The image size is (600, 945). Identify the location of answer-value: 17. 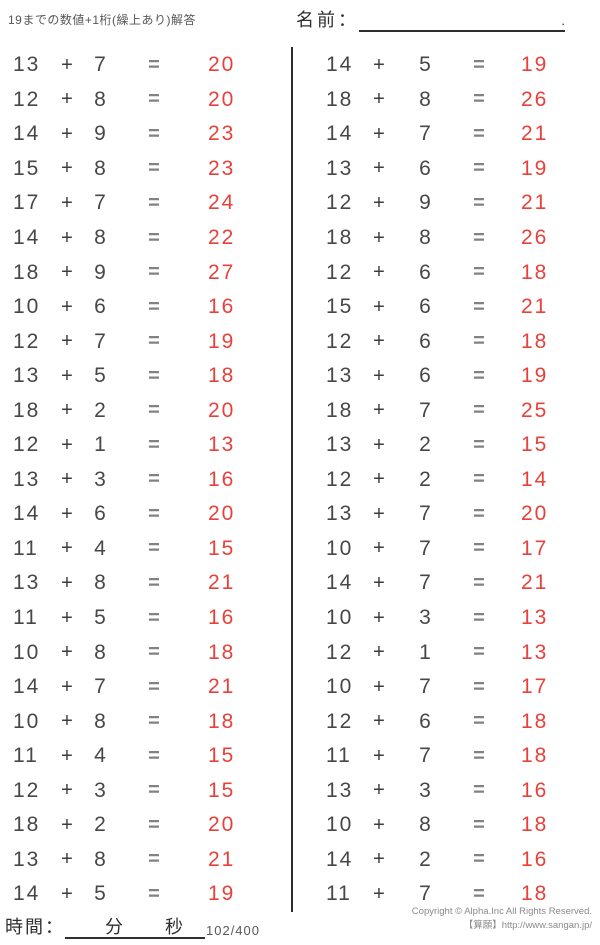
(535, 548).